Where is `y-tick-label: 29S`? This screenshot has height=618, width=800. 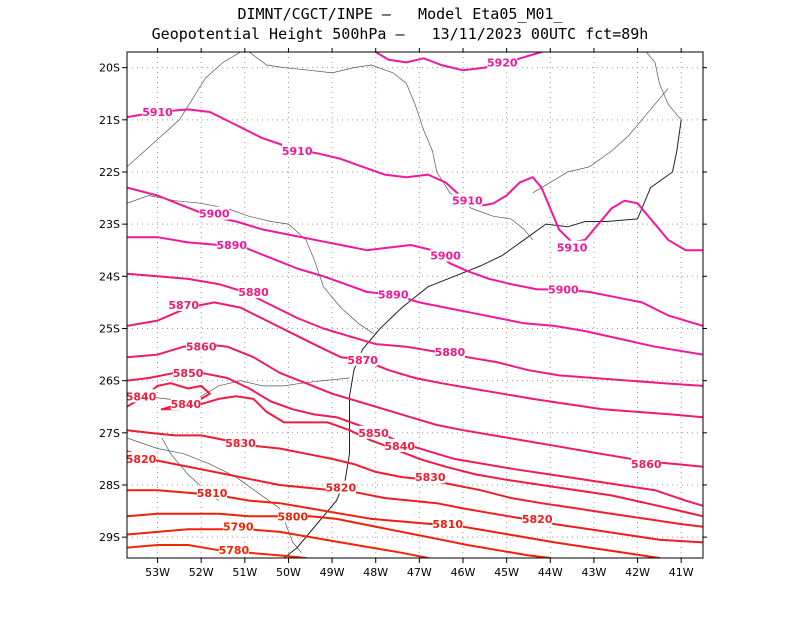
y-tick-label: 29S is located at coordinates (109, 537).